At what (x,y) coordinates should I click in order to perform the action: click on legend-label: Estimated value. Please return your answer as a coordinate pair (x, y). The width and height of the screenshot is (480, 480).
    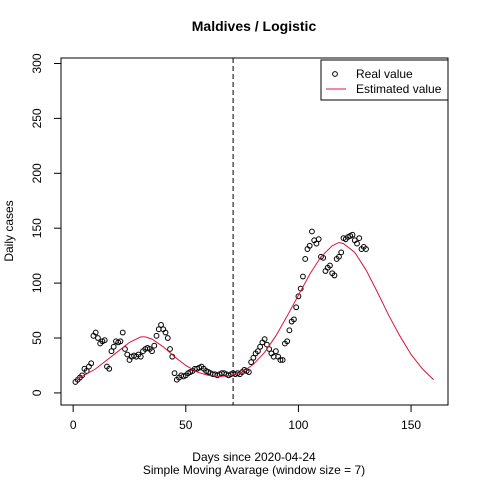
    Looking at the image, I should click on (399, 89).